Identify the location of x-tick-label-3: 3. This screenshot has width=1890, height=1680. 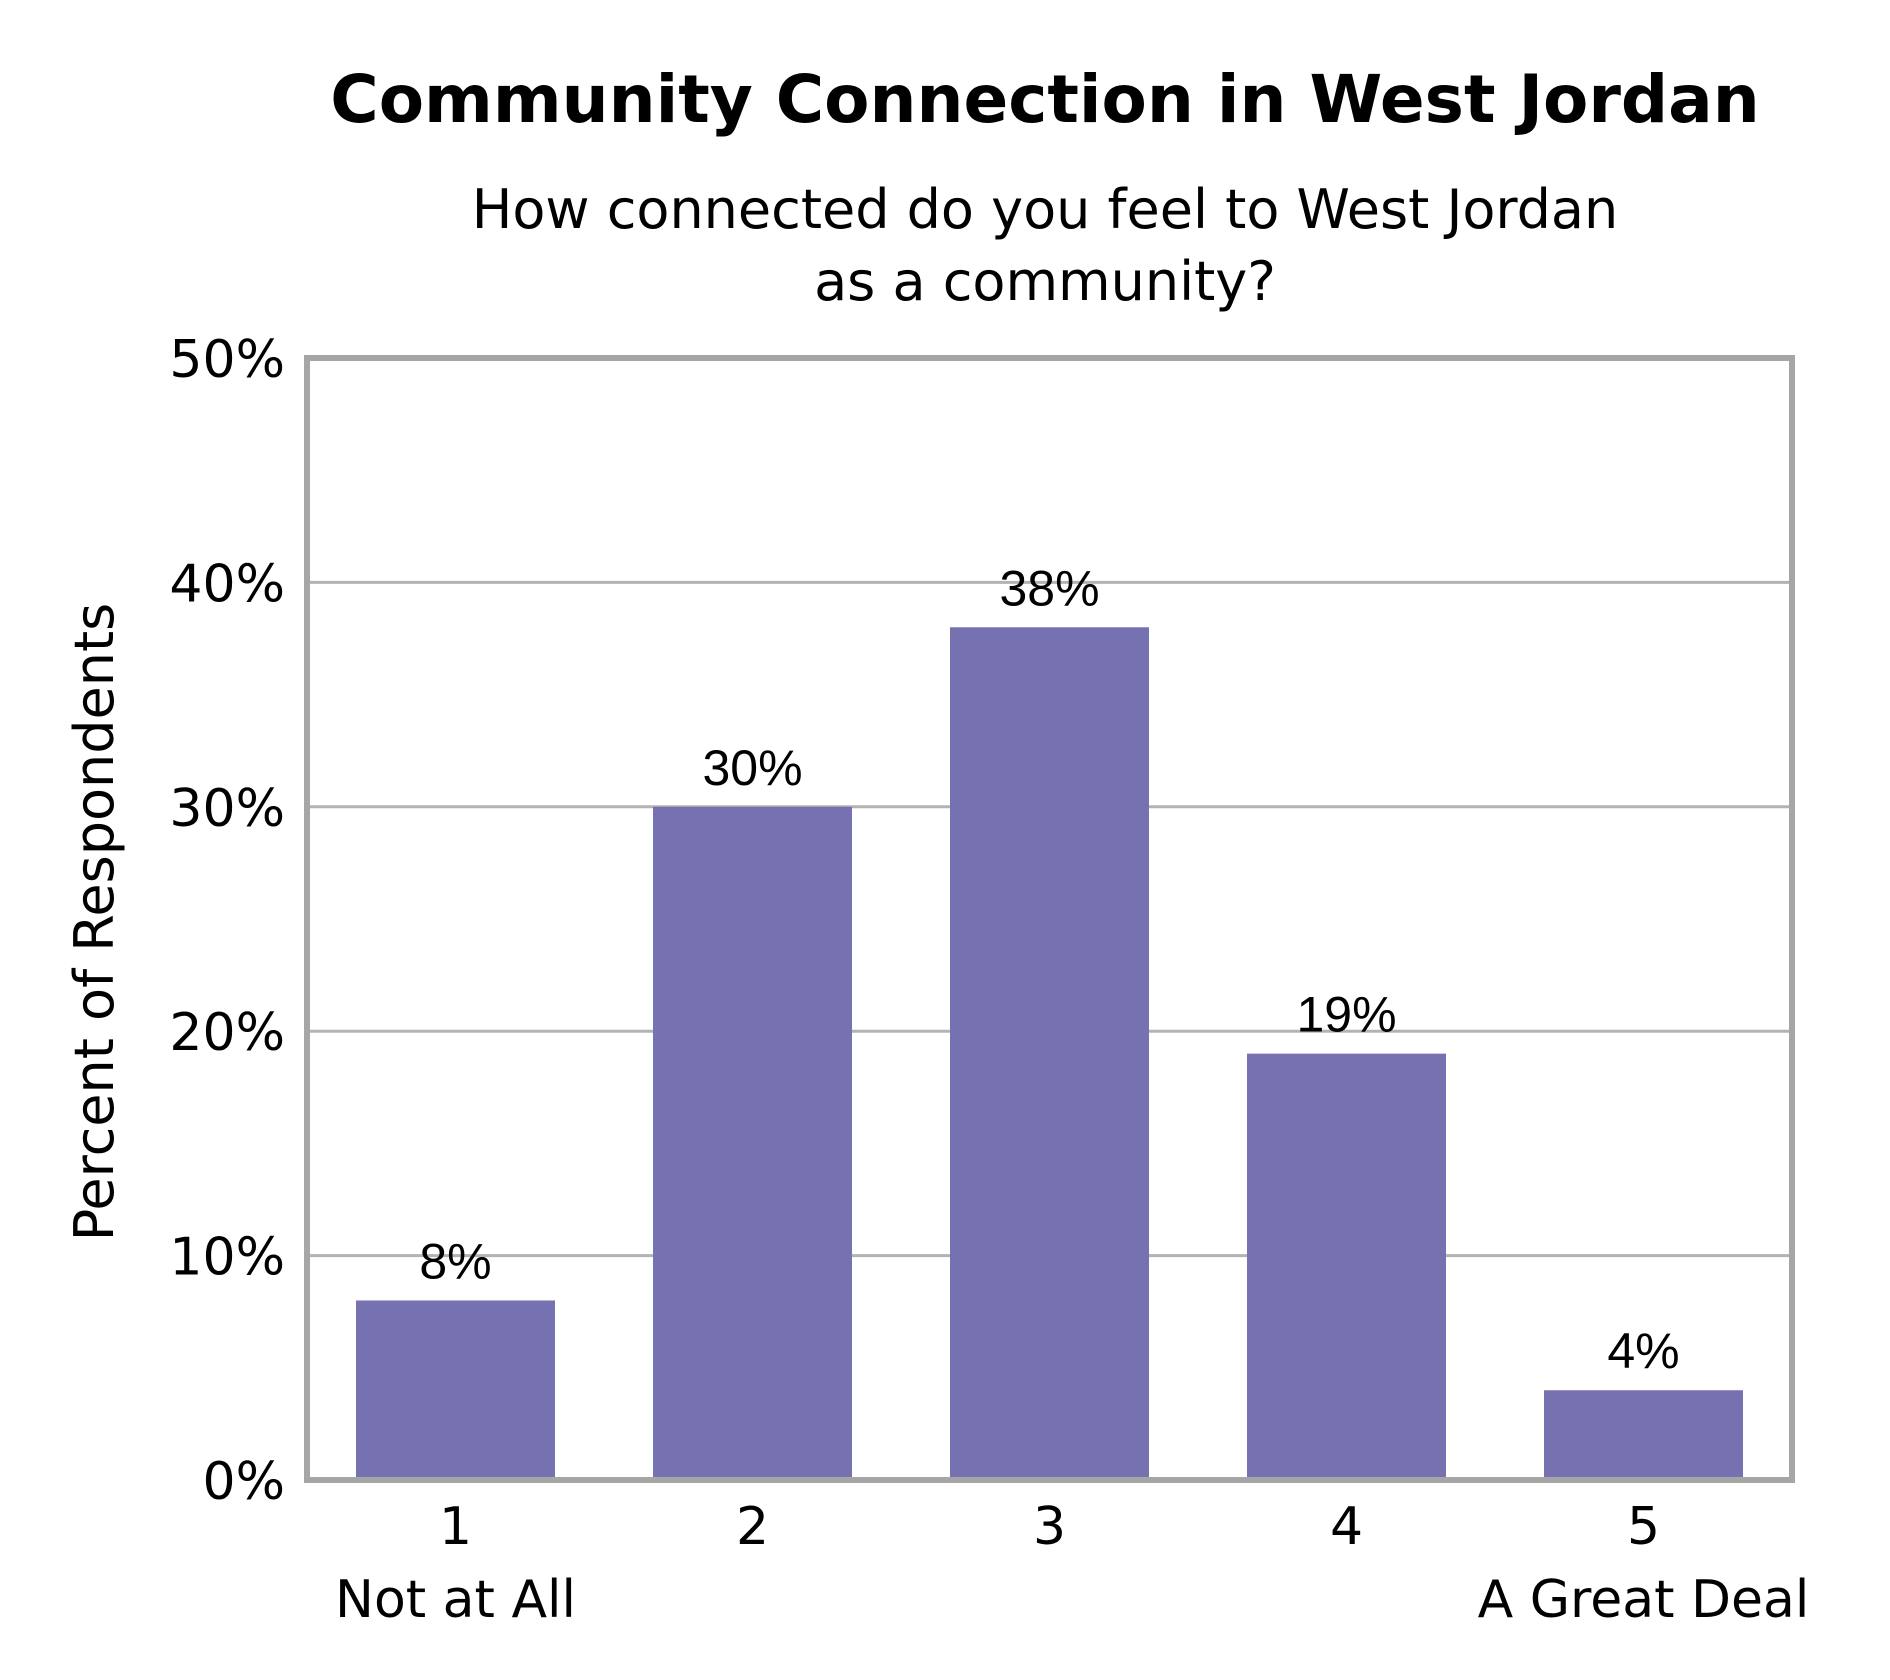
(1049, 1527).